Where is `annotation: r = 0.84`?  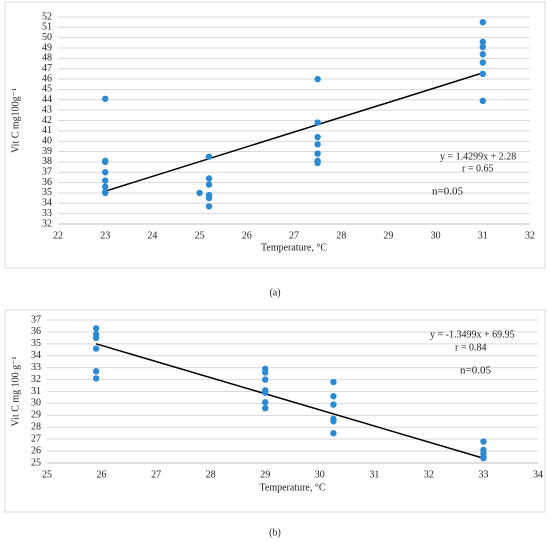
annotation: r = 0.84 is located at coordinates (470, 347).